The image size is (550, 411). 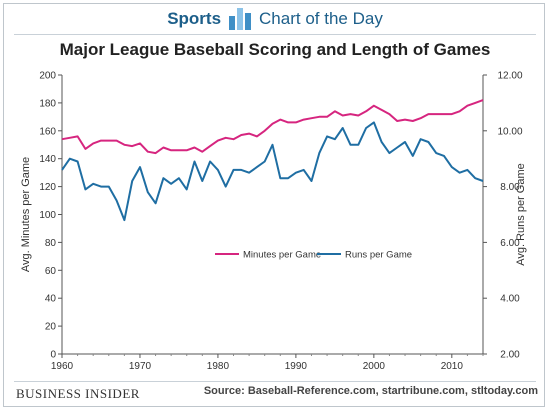 What do you see at coordinates (194, 18) in the screenshot?
I see `section-label: Sports` at bounding box center [194, 18].